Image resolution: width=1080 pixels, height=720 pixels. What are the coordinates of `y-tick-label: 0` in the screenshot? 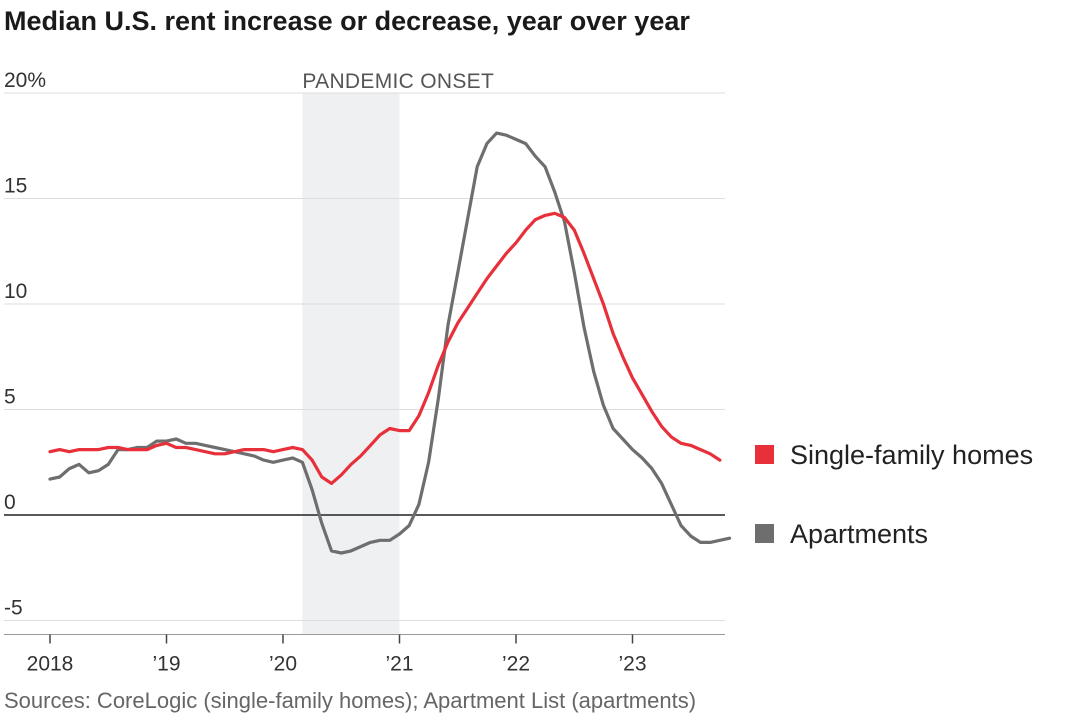 It's located at (10, 502).